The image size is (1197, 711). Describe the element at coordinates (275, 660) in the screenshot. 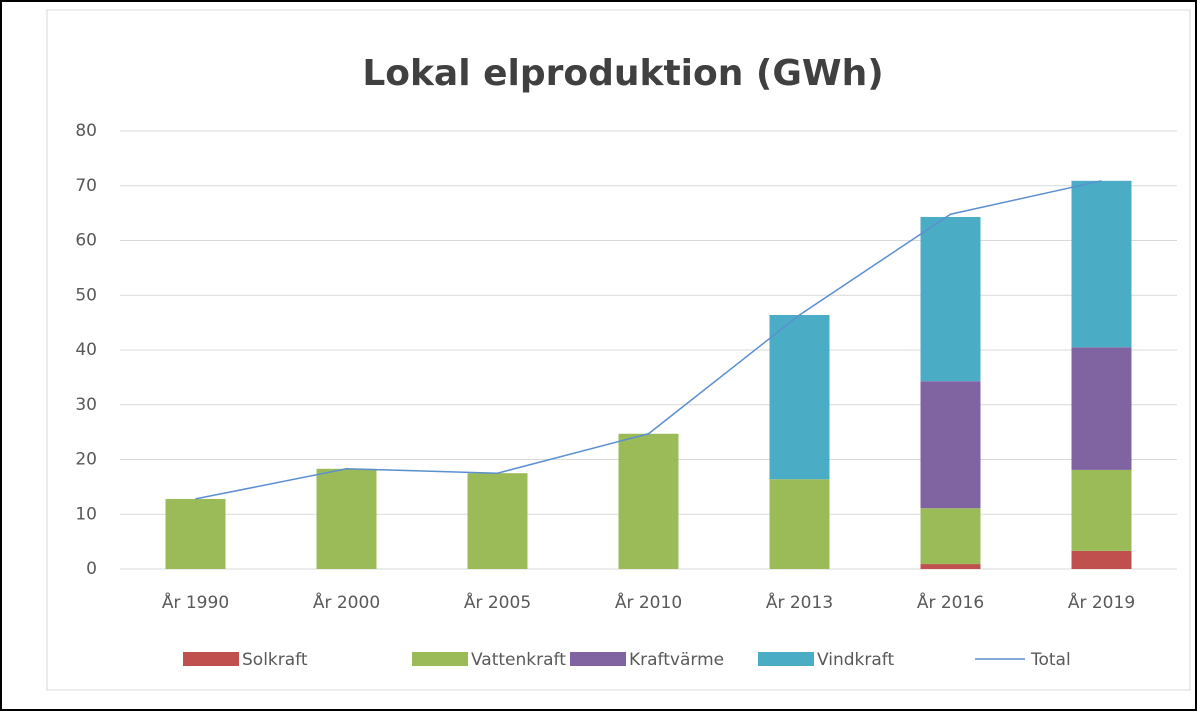

I see `legend-label: Solkraft` at that location.